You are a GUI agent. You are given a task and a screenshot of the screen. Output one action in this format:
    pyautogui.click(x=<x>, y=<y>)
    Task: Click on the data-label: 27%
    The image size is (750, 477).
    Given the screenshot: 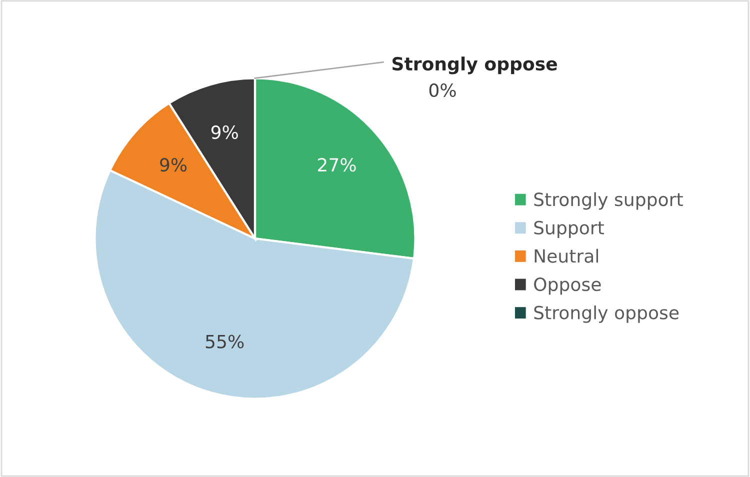 What is the action you would take?
    pyautogui.click(x=337, y=165)
    